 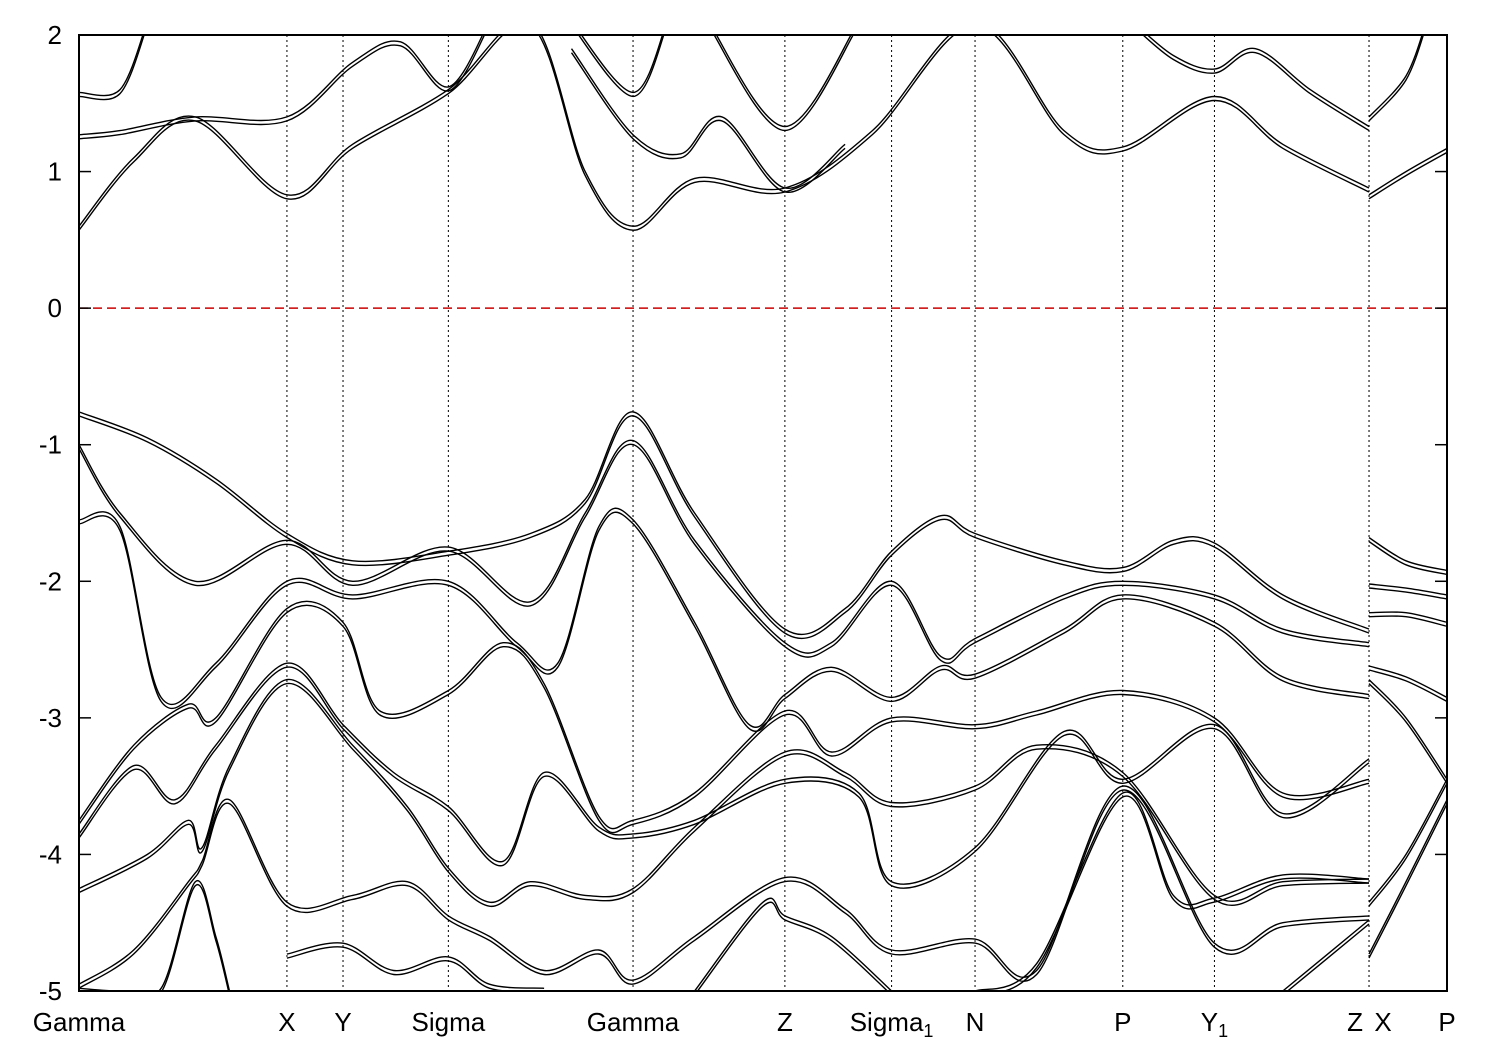 I want to click on y-tick-label: -5, so click(x=50, y=991).